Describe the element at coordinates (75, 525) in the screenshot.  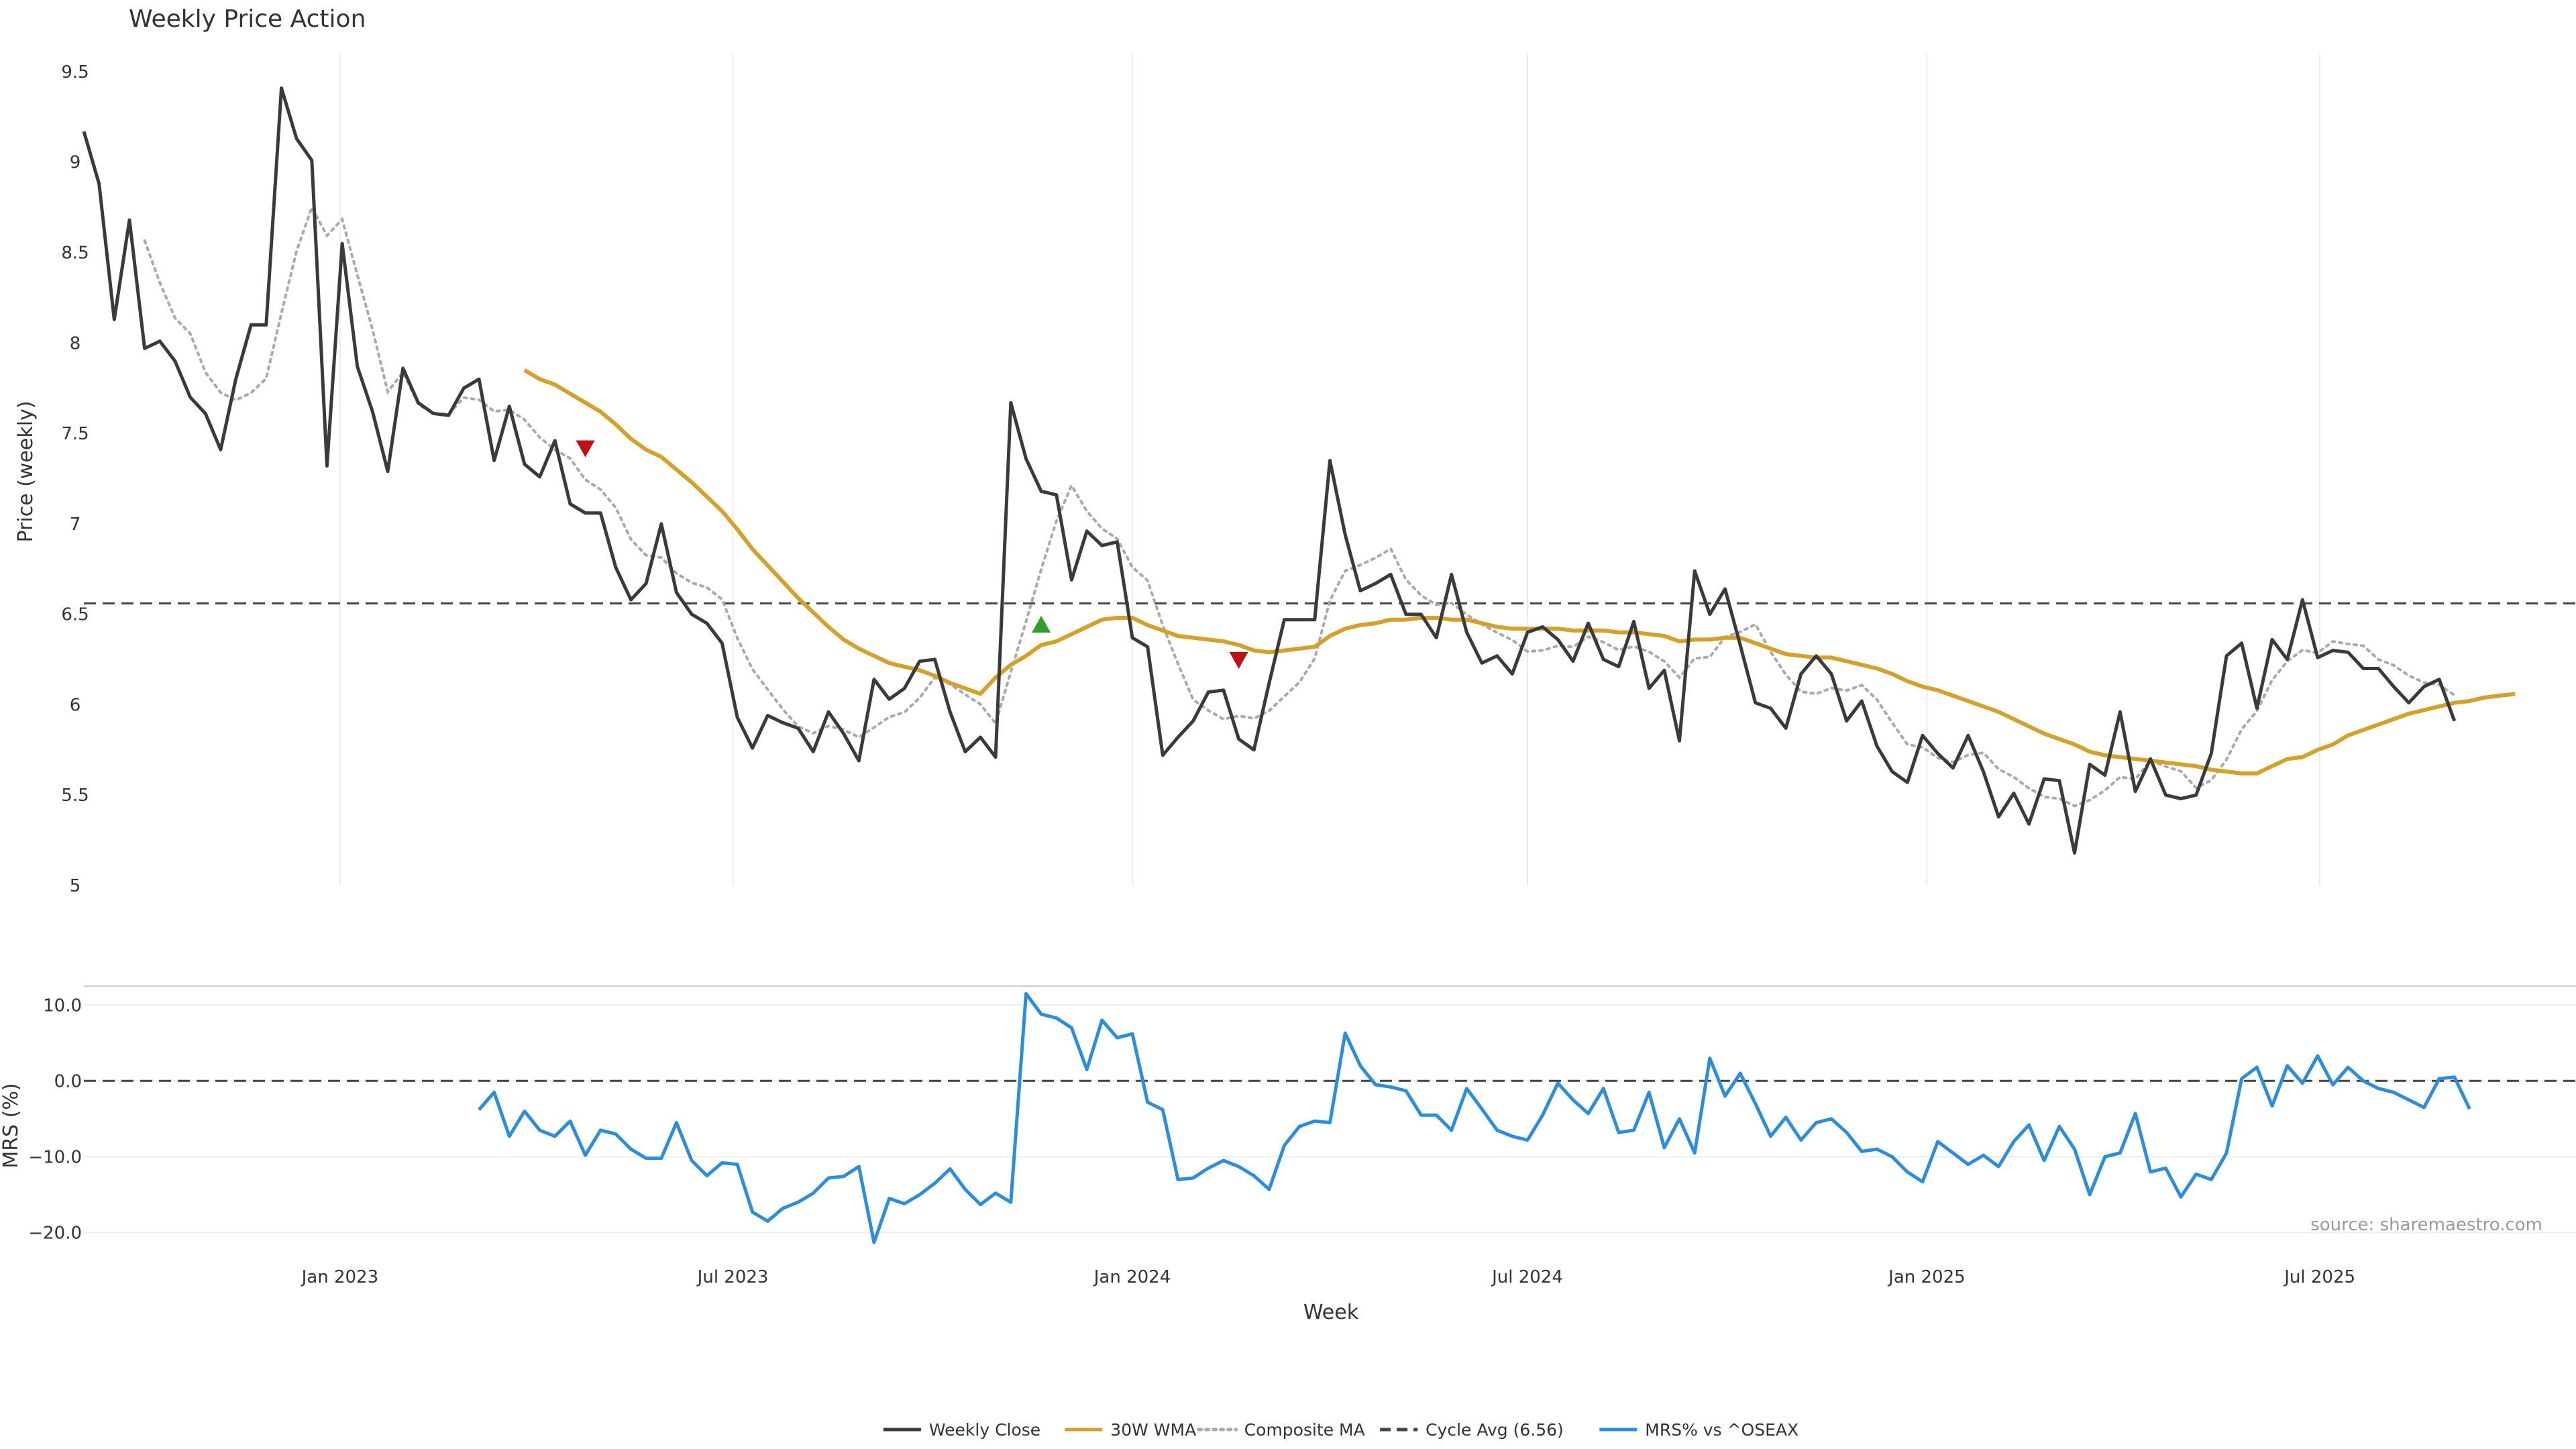
I see `price-y-tick-label: 7` at that location.